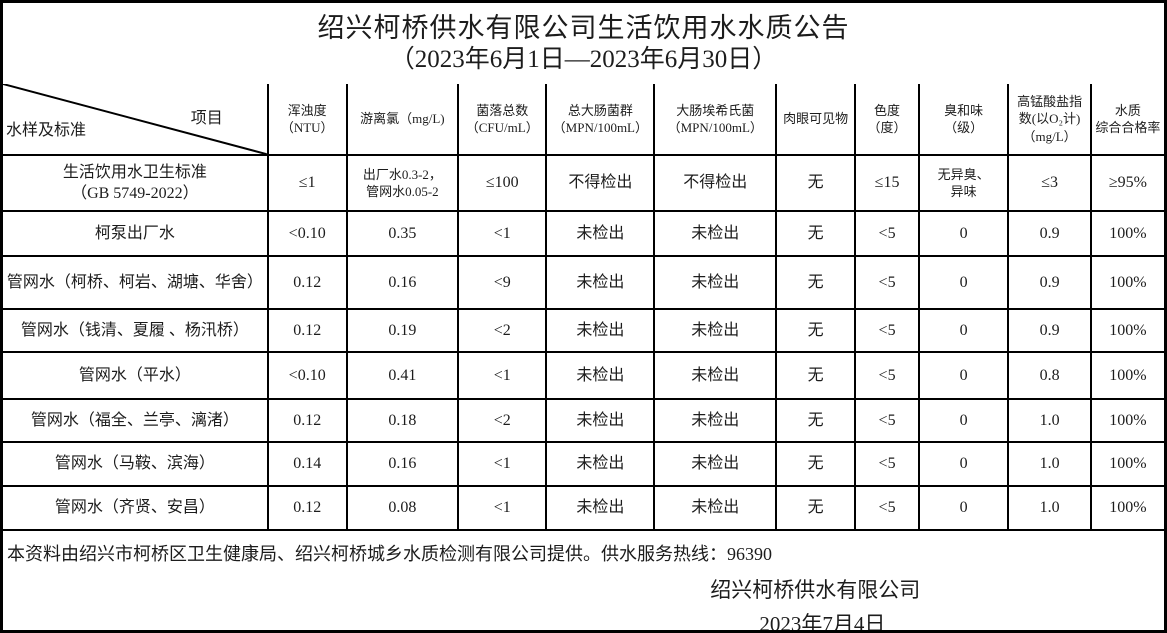 Image resolution: width=1167 pixels, height=633 pixels. Describe the element at coordinates (1049, 376) in the screenshot. I see `cell: 0.8` at that location.